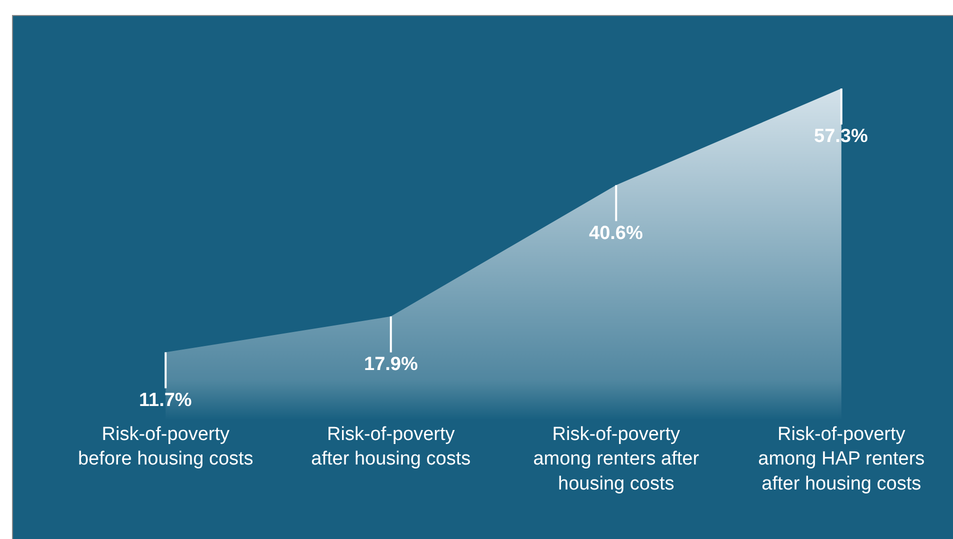  I want to click on x-tick-label: Risk-of-poverty after housing costs, so click(391, 447).